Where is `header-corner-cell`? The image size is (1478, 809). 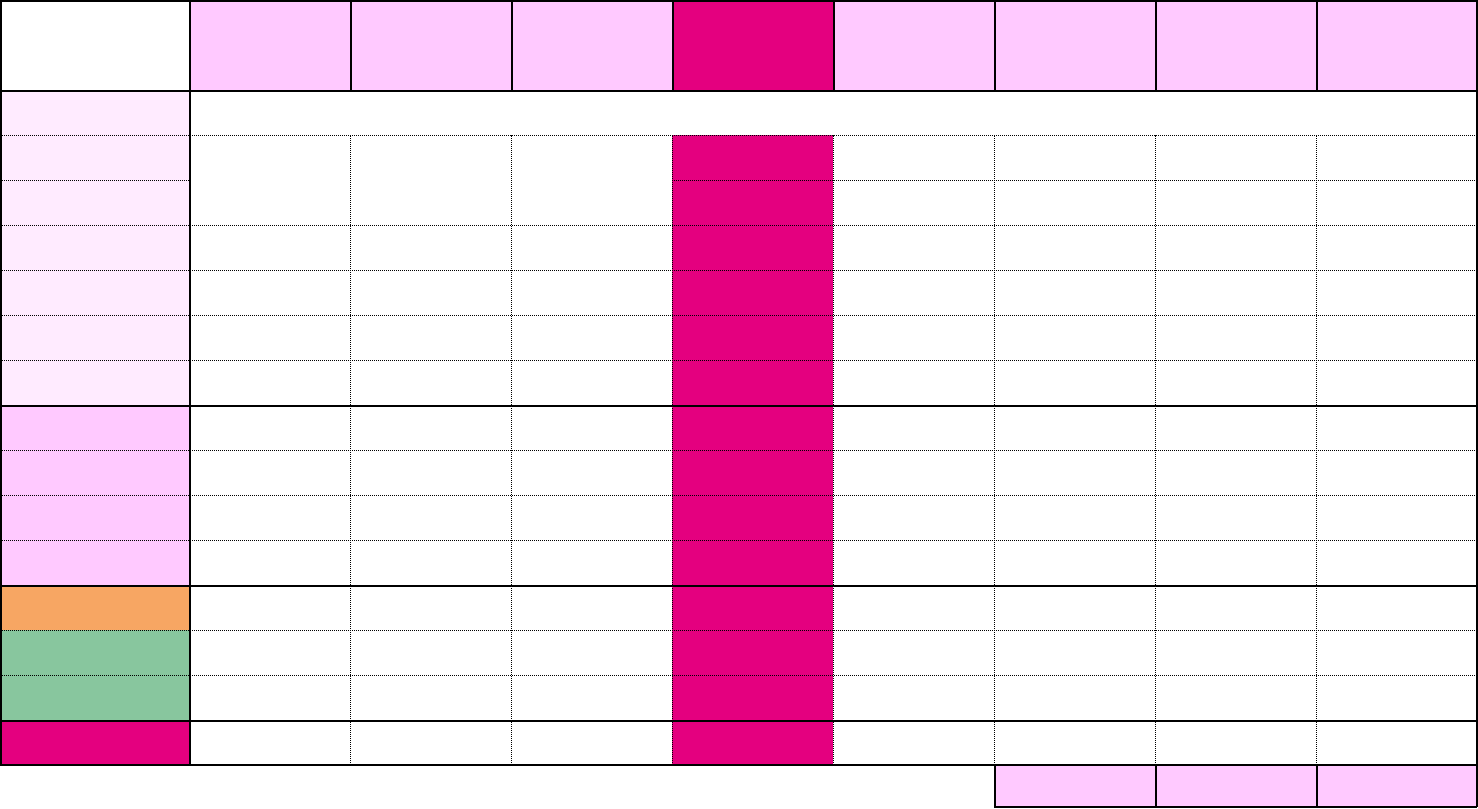 header-corner-cell is located at coordinates (94, 45).